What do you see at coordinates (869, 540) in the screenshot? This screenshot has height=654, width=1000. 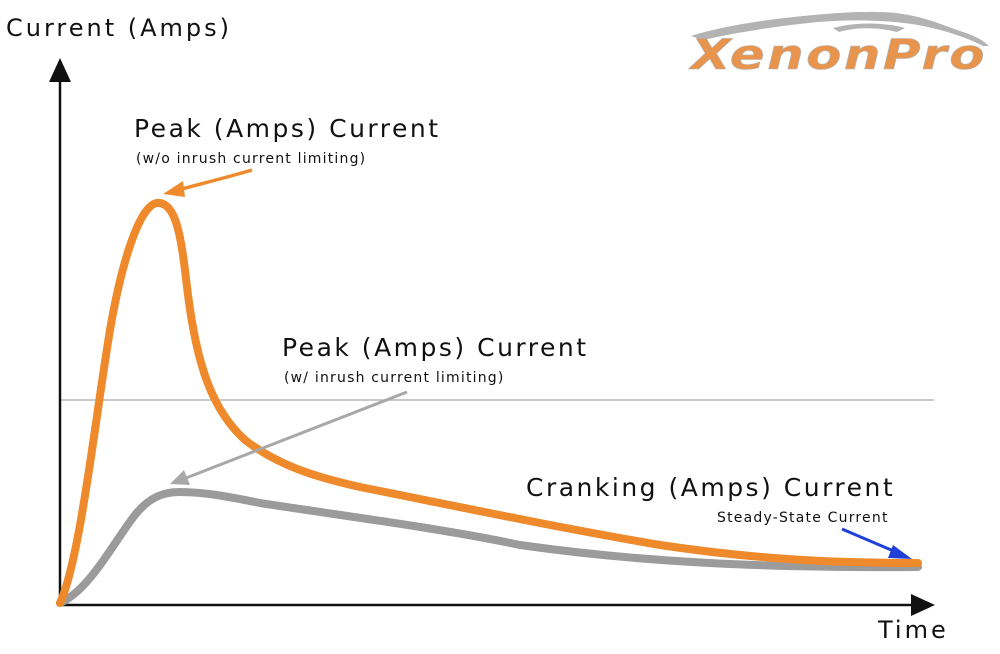 I see `steady-state-arrow-shaft` at bounding box center [869, 540].